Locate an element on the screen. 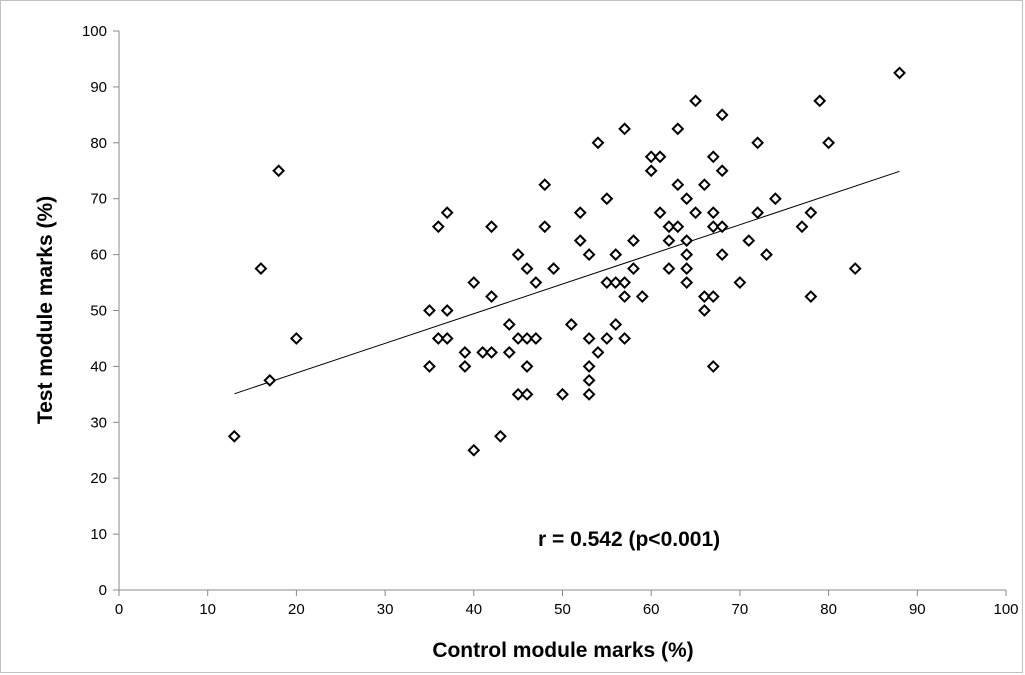  y-tick-label: 50 is located at coordinates (98, 311).